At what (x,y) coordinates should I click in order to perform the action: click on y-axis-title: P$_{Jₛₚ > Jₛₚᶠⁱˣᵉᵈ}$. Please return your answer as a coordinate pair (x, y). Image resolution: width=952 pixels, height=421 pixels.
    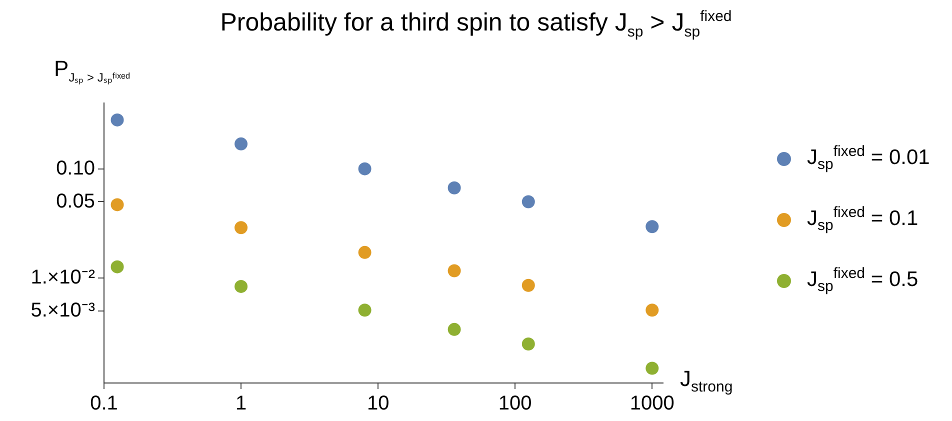
    Looking at the image, I should click on (92, 71).